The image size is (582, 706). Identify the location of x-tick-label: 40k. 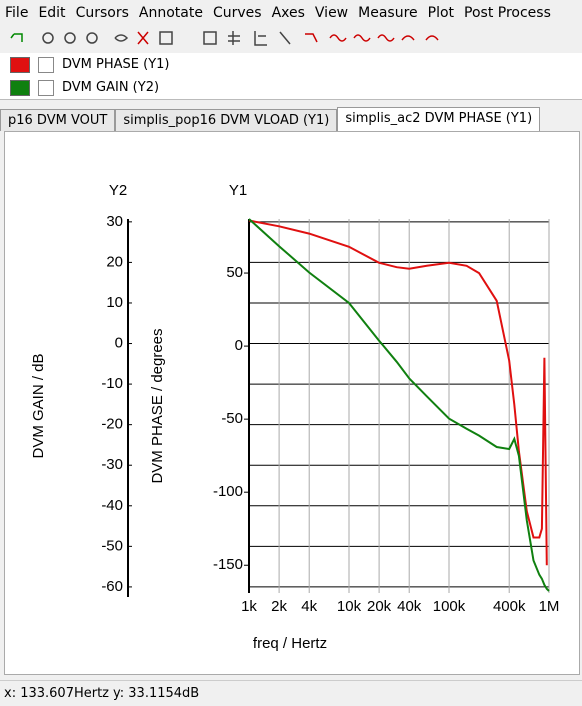
(409, 606).